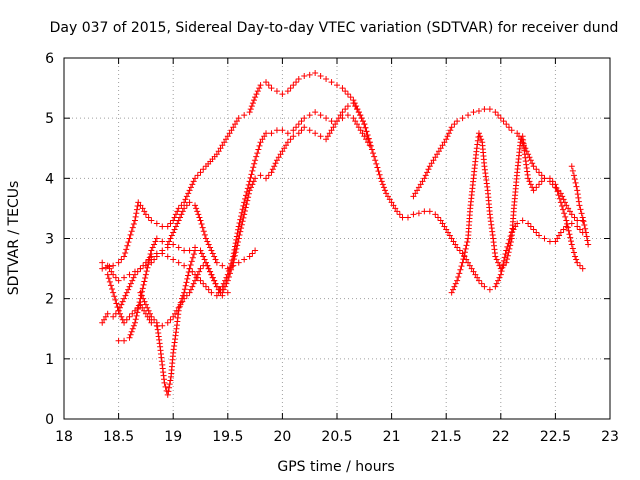  I want to click on x-tick-label: 21.5, so click(446, 437).